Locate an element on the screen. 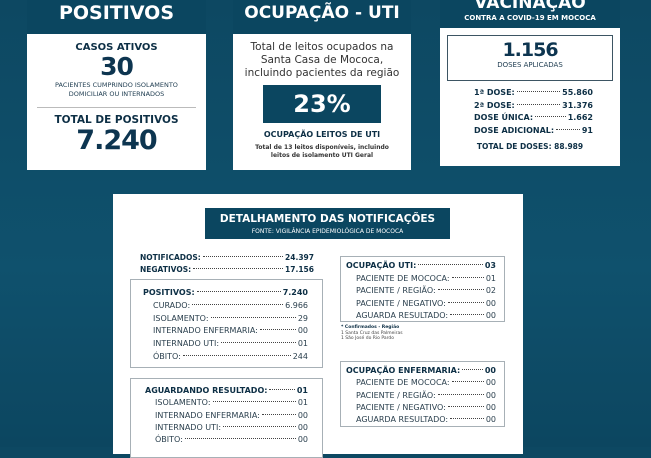 This screenshot has height=458, width=651. total-positivos-label: TOTAL DE POSITIVOS is located at coordinates (116, 120).